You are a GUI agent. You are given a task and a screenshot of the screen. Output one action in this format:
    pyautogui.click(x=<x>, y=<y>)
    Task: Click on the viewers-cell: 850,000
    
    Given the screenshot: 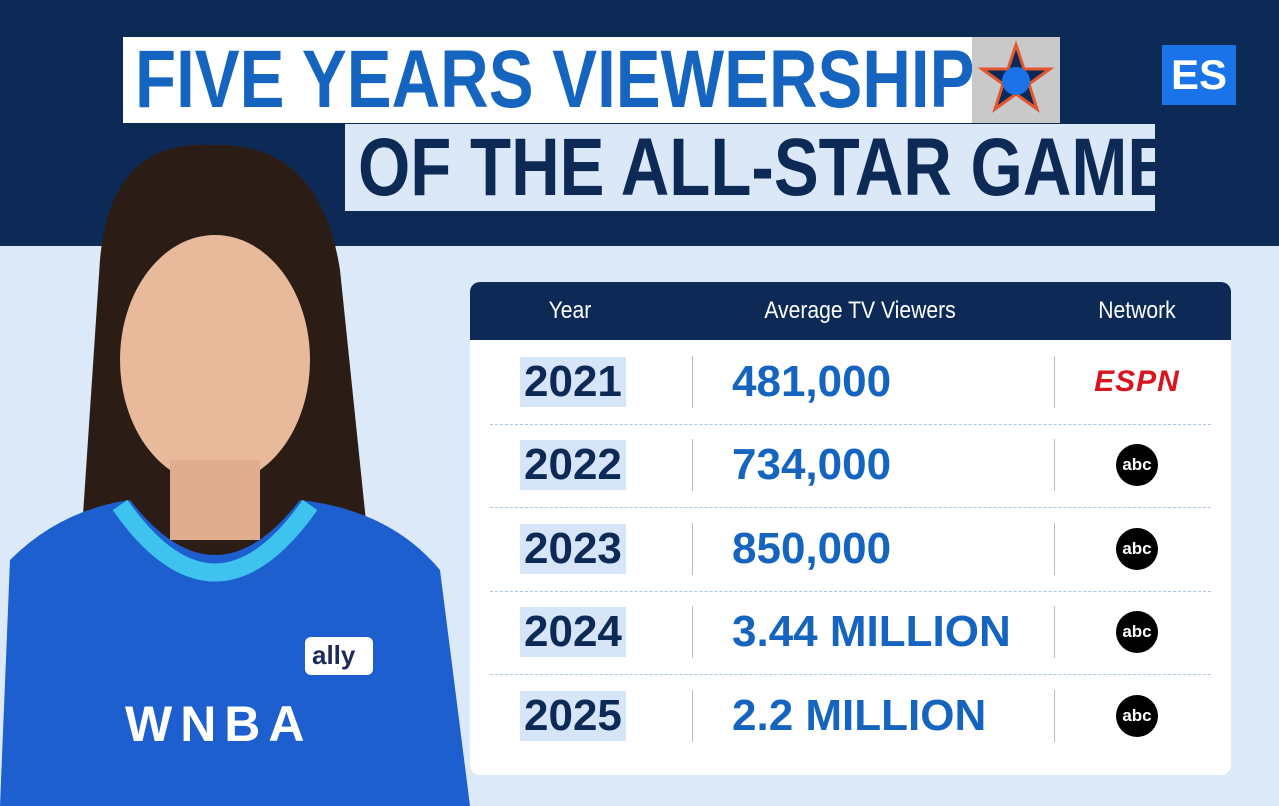 What is the action you would take?
    pyautogui.click(x=812, y=548)
    